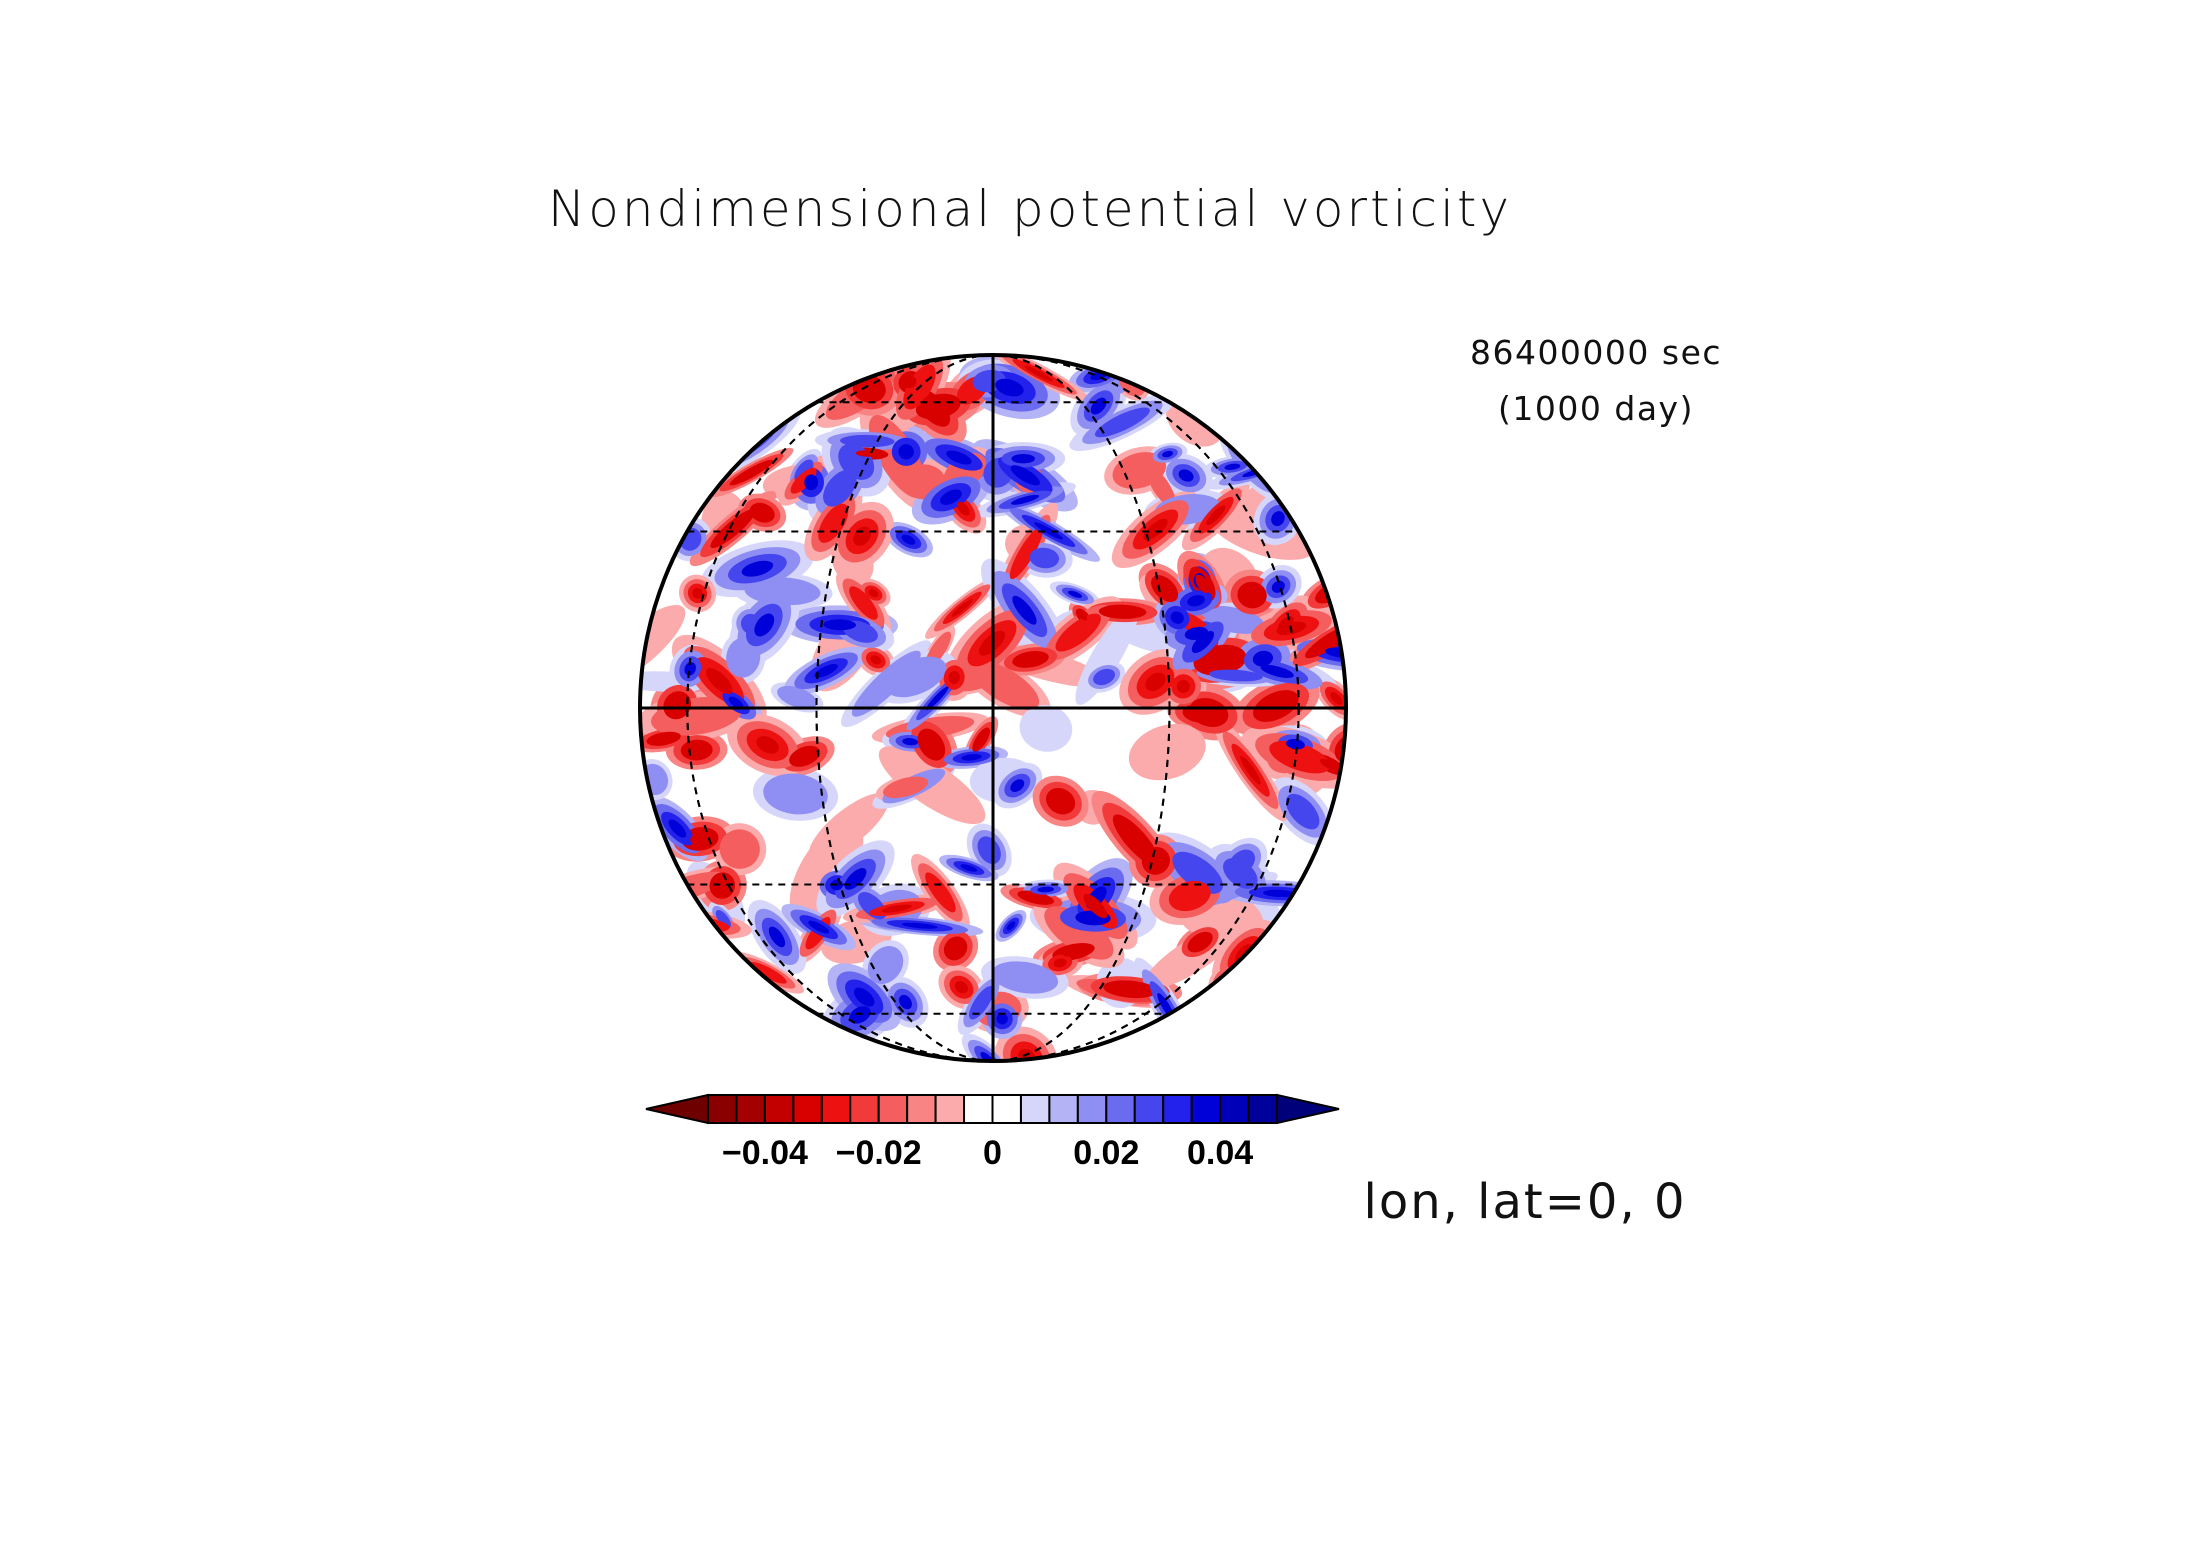 The image size is (2188, 1546). Describe the element at coordinates (992, 1153) in the screenshot. I see `colorbar-tick-label: 0` at that location.